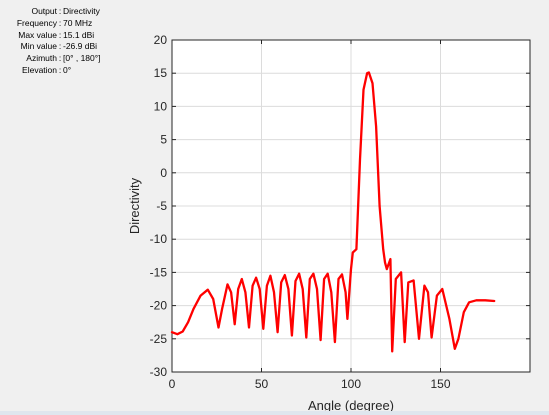 This screenshot has width=549, height=415. Describe the element at coordinates (274, 413) in the screenshot. I see `window-bottom-edge` at that location.